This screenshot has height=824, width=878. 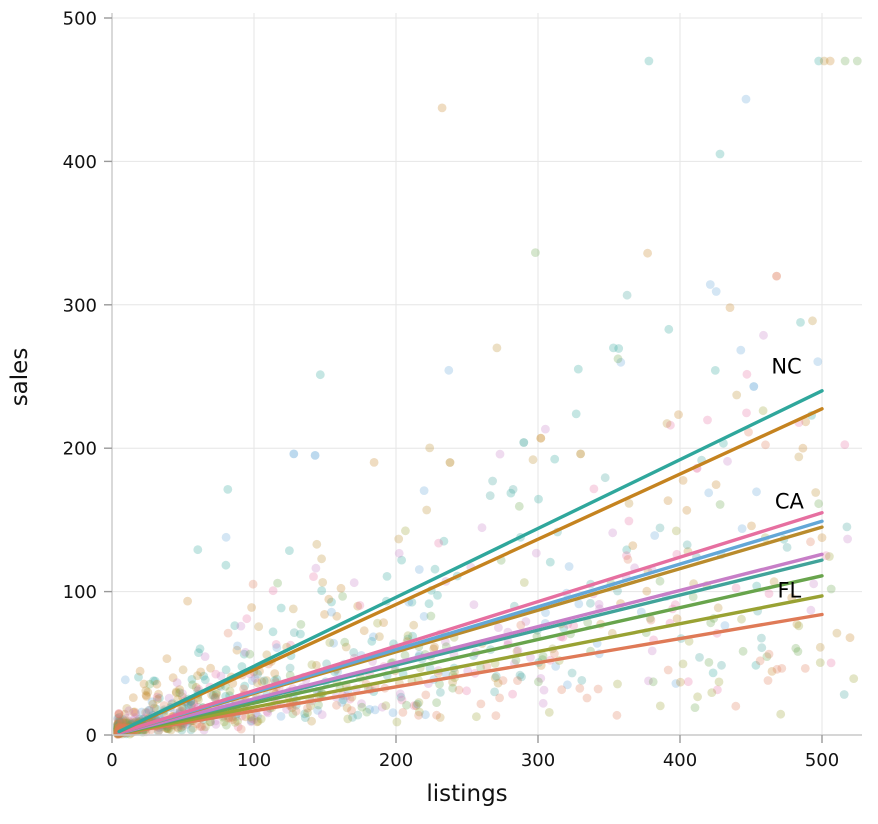 I want to click on regression-line, so click(x=470, y=674).